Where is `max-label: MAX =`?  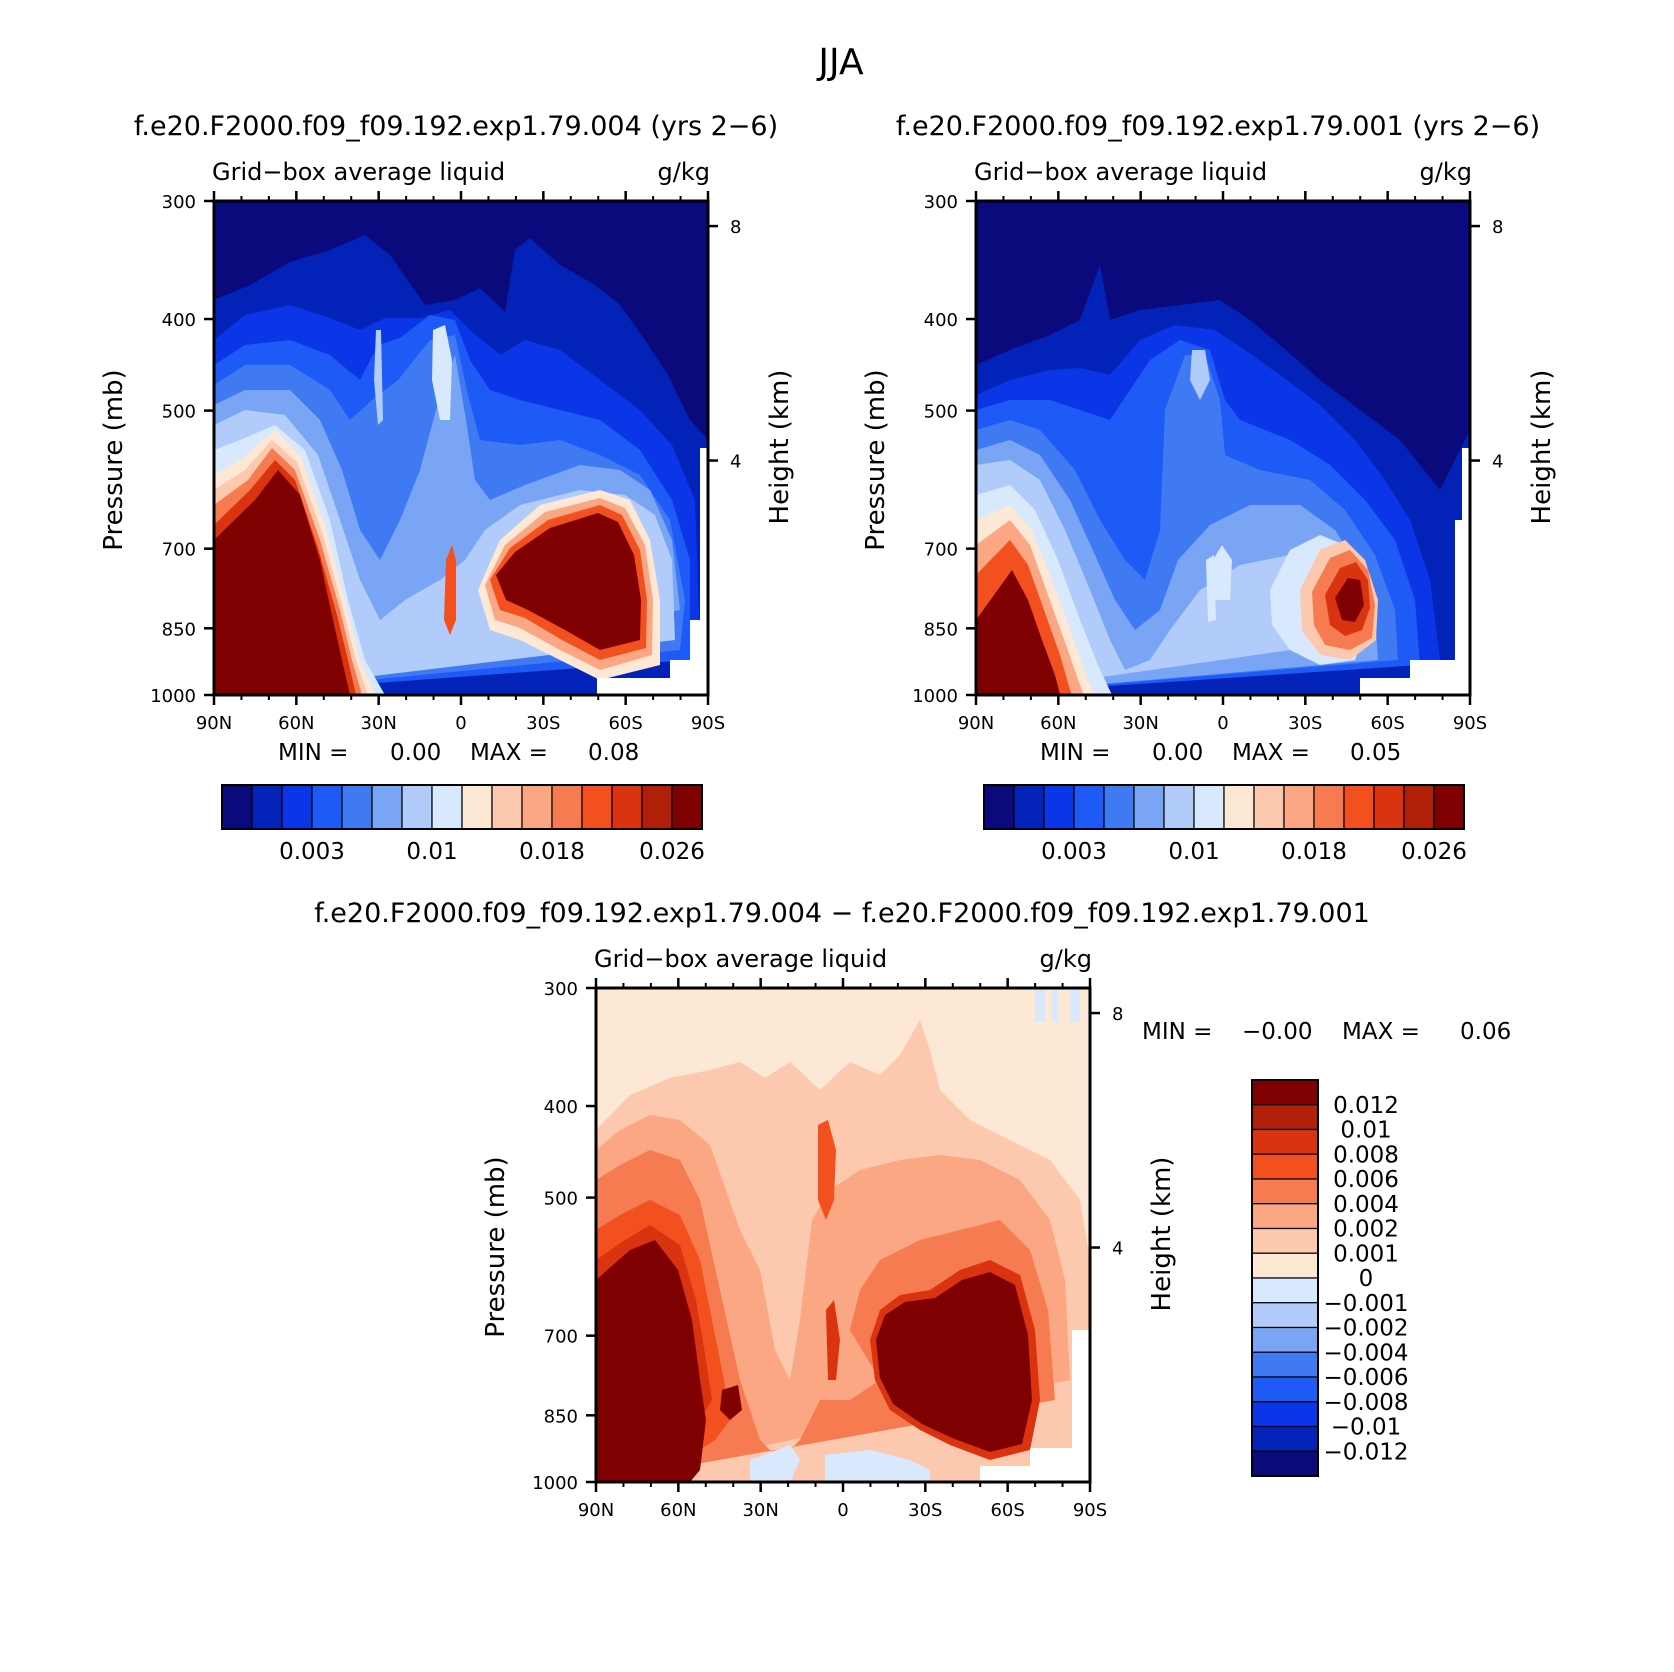
max-label: MAX = is located at coordinates (1271, 753).